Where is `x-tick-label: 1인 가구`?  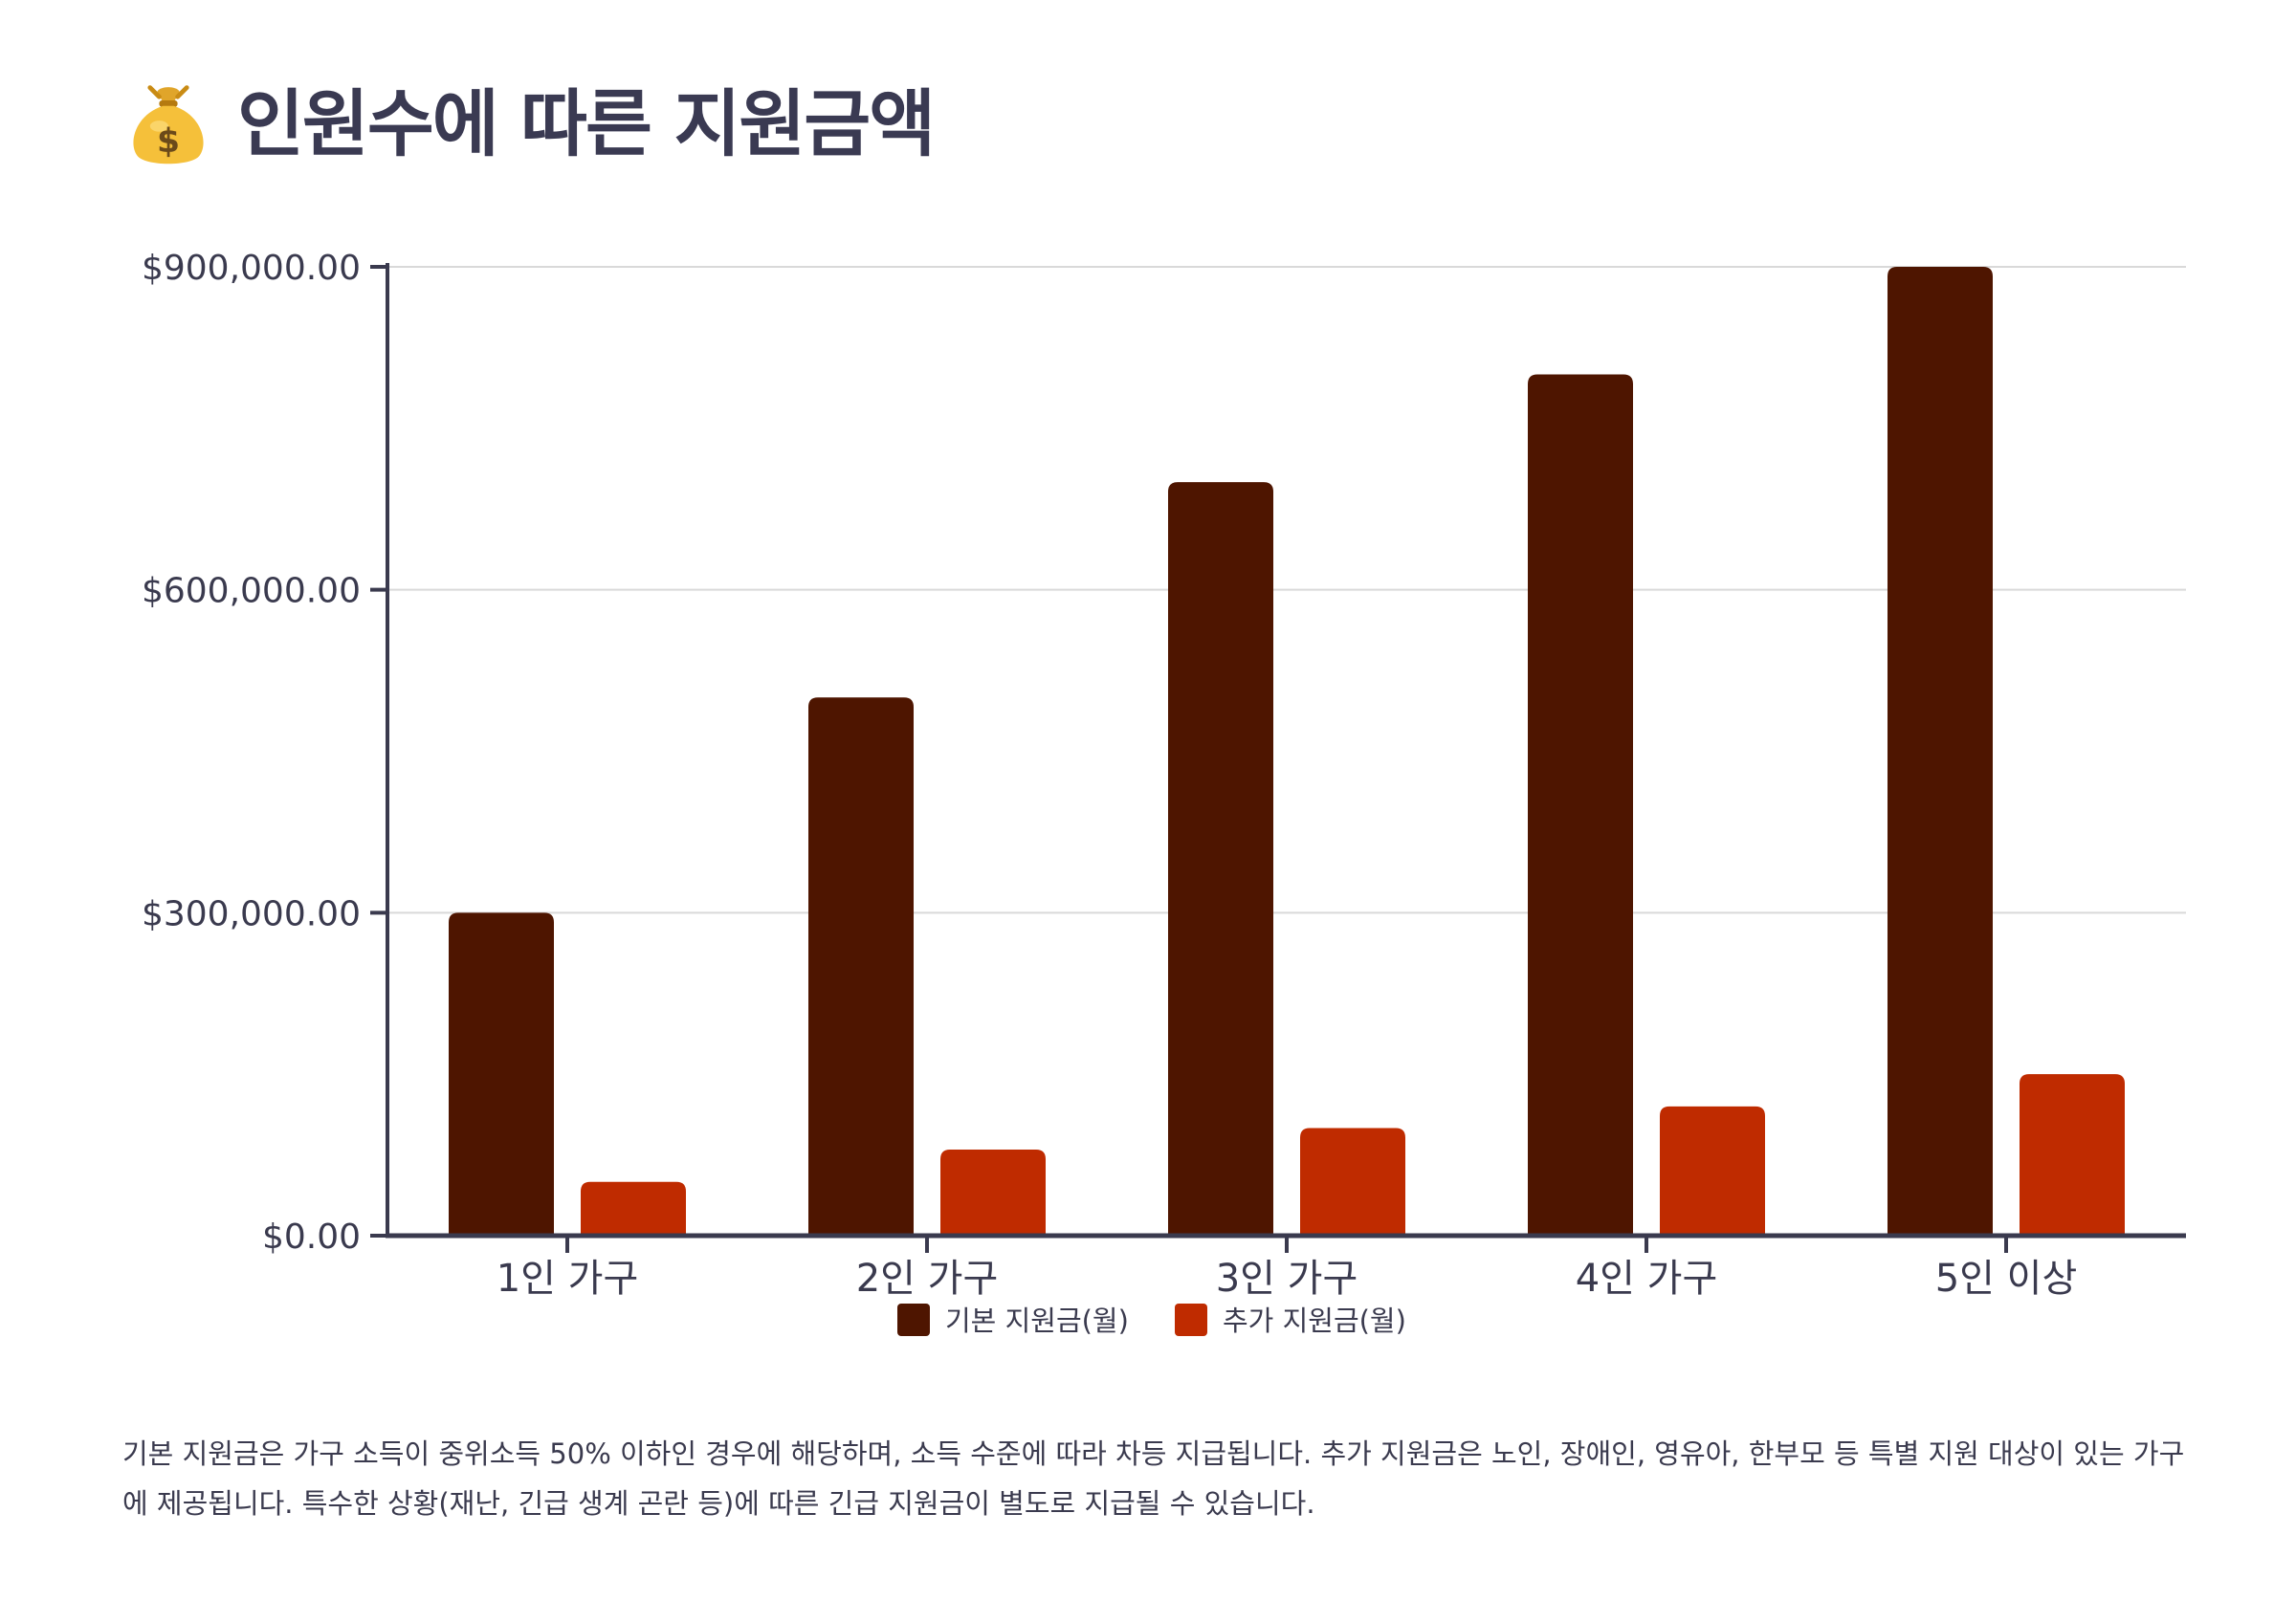 x-tick-label: 1인 가구 is located at coordinates (568, 1279).